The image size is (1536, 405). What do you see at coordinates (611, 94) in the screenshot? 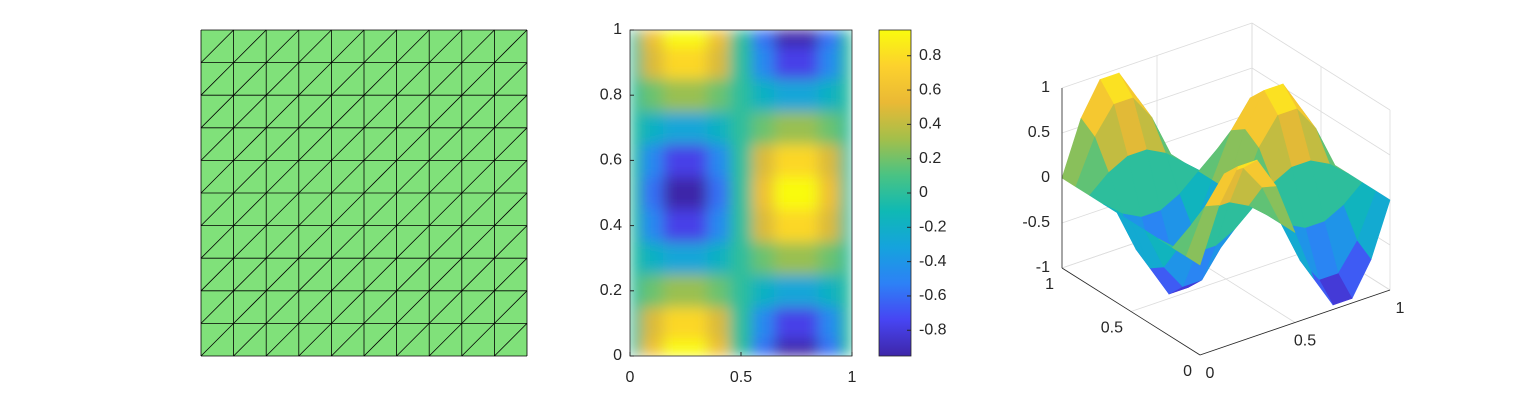
I see `y-tick-label: 0.8` at bounding box center [611, 94].